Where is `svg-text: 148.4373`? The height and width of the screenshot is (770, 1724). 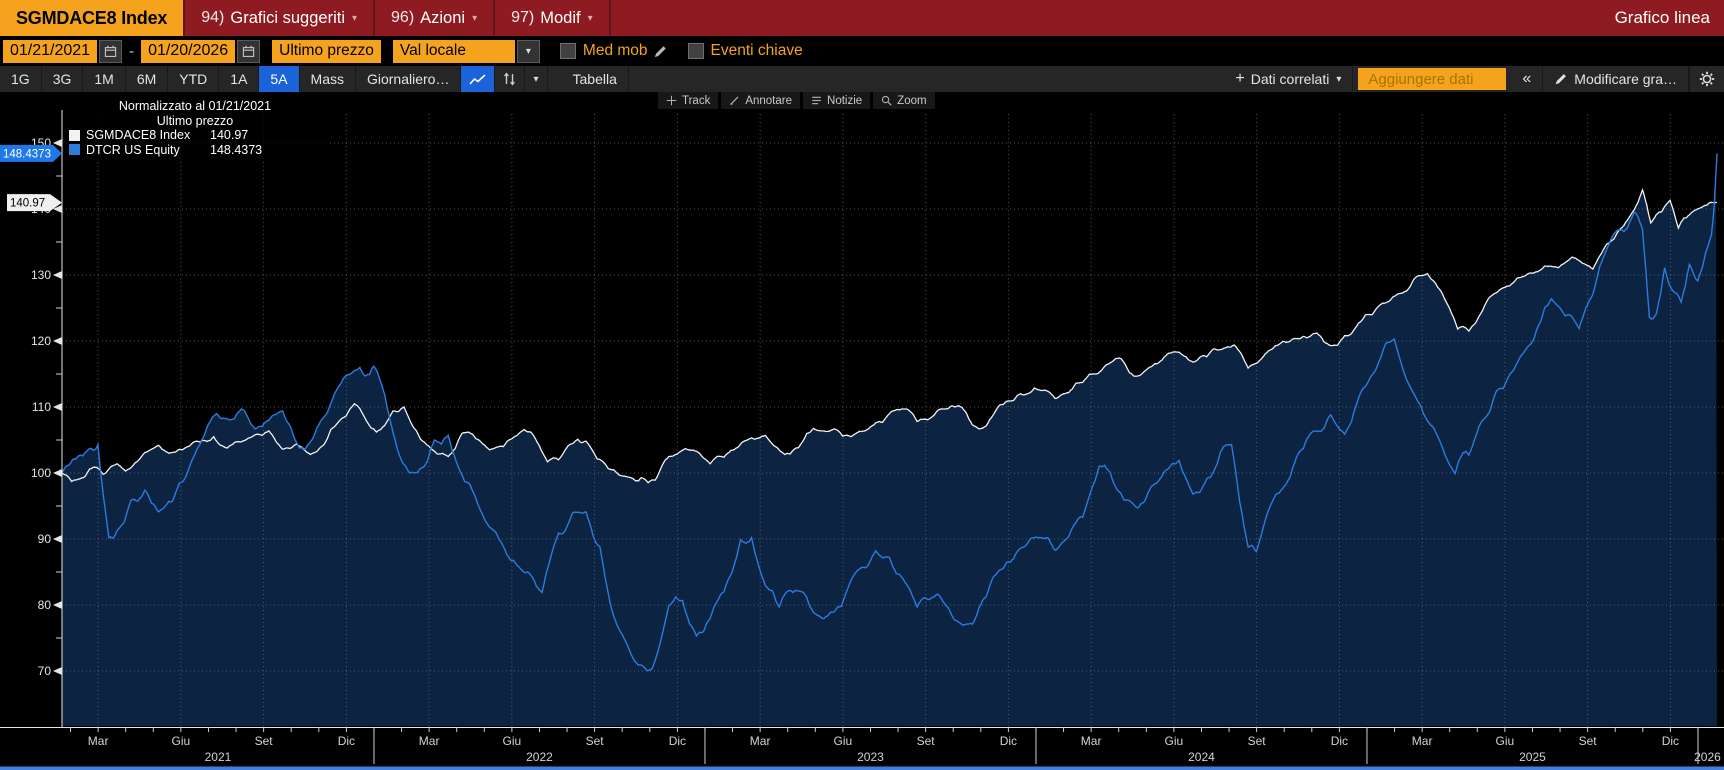 svg-text: 148.4373 is located at coordinates (27, 154).